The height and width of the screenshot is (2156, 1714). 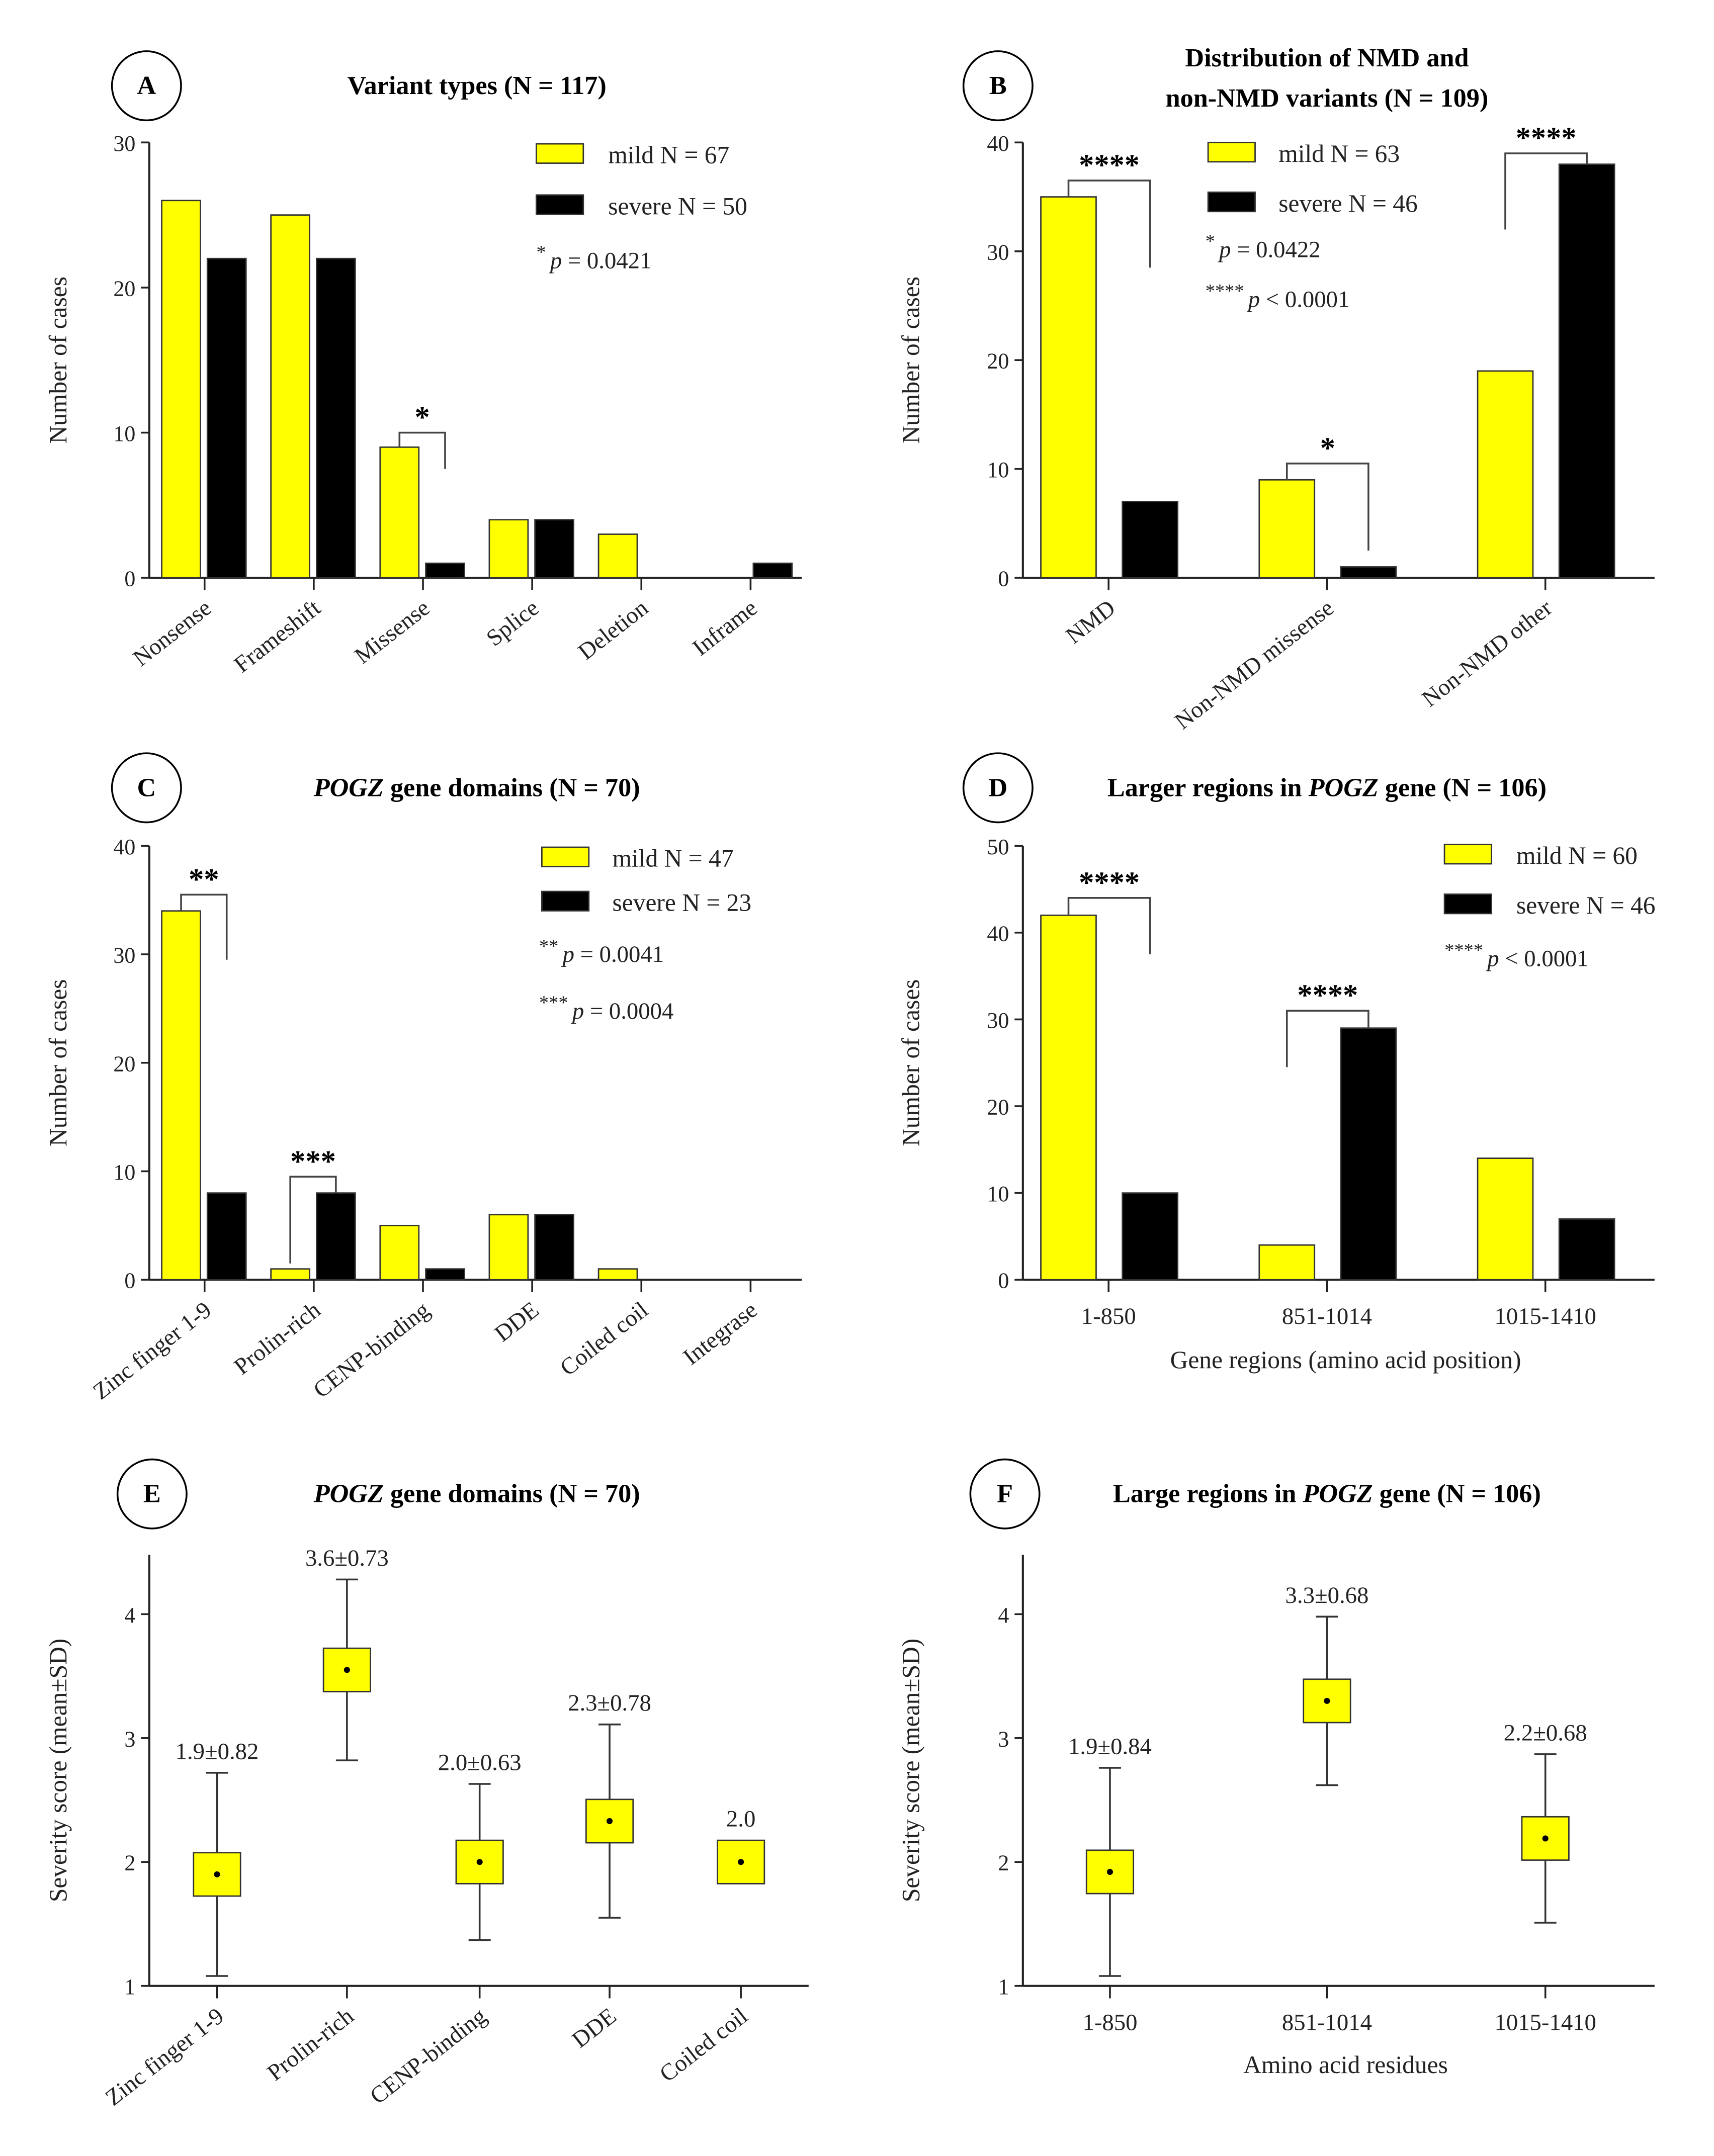 I want to click on mean-sd-label: 1.9±0.84, so click(x=1110, y=1746).